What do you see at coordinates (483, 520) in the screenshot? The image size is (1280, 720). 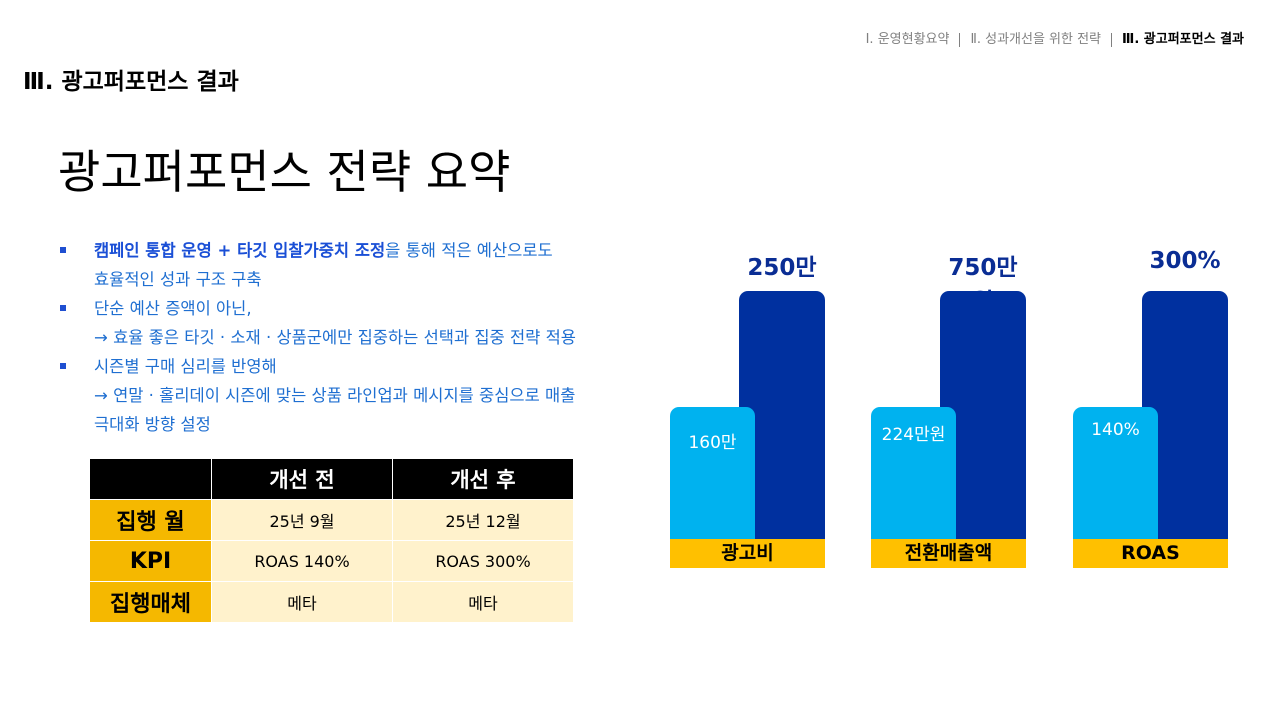 I see `cell: 25년 12월` at bounding box center [483, 520].